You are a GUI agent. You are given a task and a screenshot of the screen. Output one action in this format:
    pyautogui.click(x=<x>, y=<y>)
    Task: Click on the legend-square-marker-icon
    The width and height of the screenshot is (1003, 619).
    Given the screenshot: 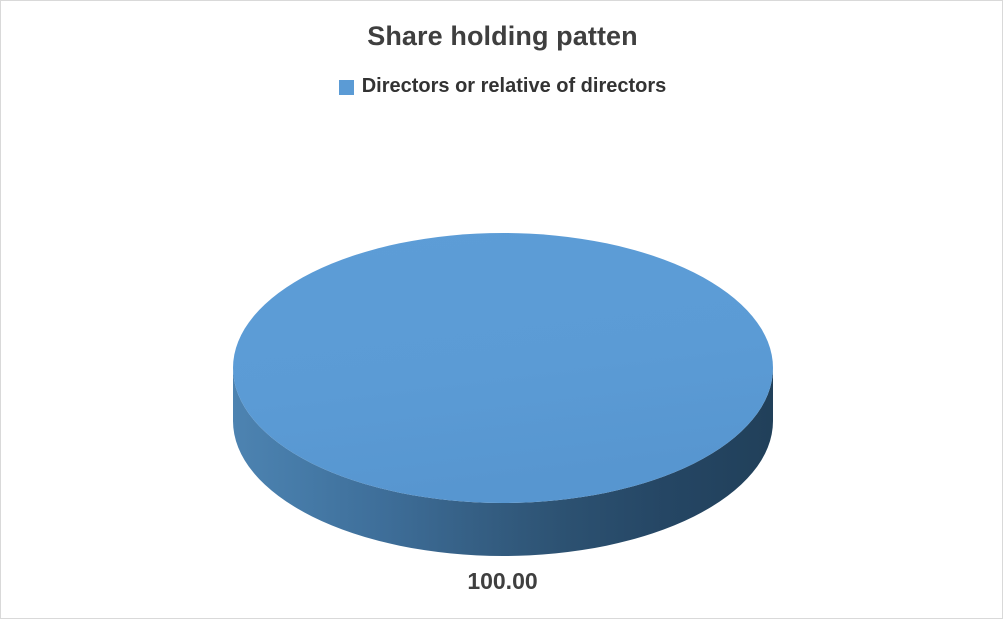 What is the action you would take?
    pyautogui.click(x=346, y=87)
    